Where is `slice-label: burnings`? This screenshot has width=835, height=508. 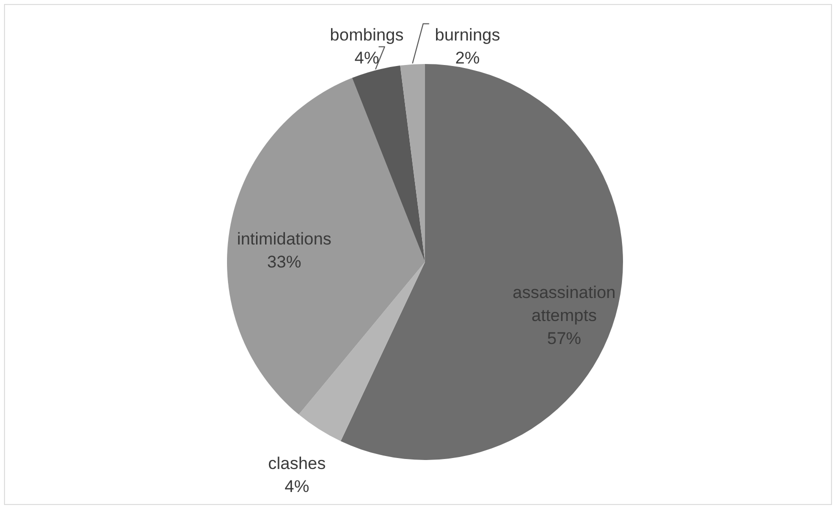 slice-label: burnings is located at coordinates (467, 34).